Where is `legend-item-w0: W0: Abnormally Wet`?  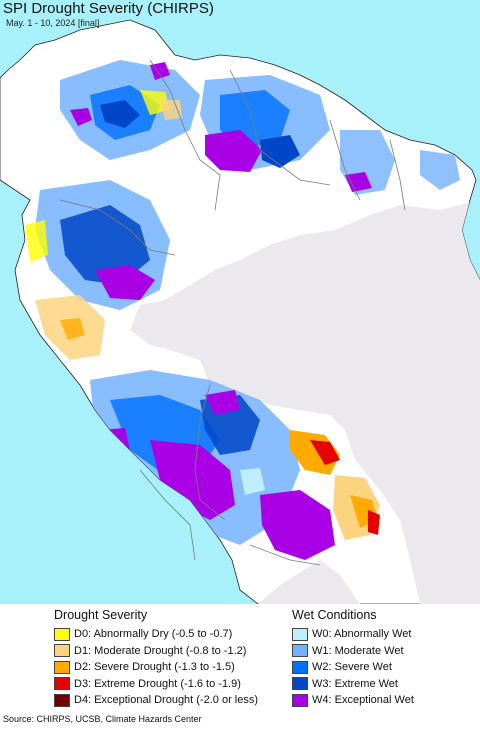 legend-item-w0: W0: Abnormally Wet is located at coordinates (353, 634).